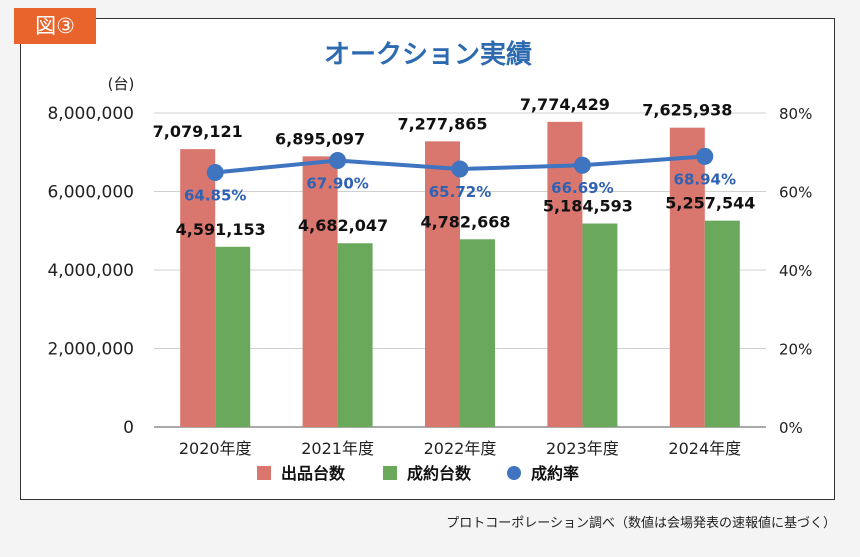 The image size is (860, 557). What do you see at coordinates (465, 221) in the screenshot?
I see `bar-sold-label: 4,782,668` at bounding box center [465, 221].